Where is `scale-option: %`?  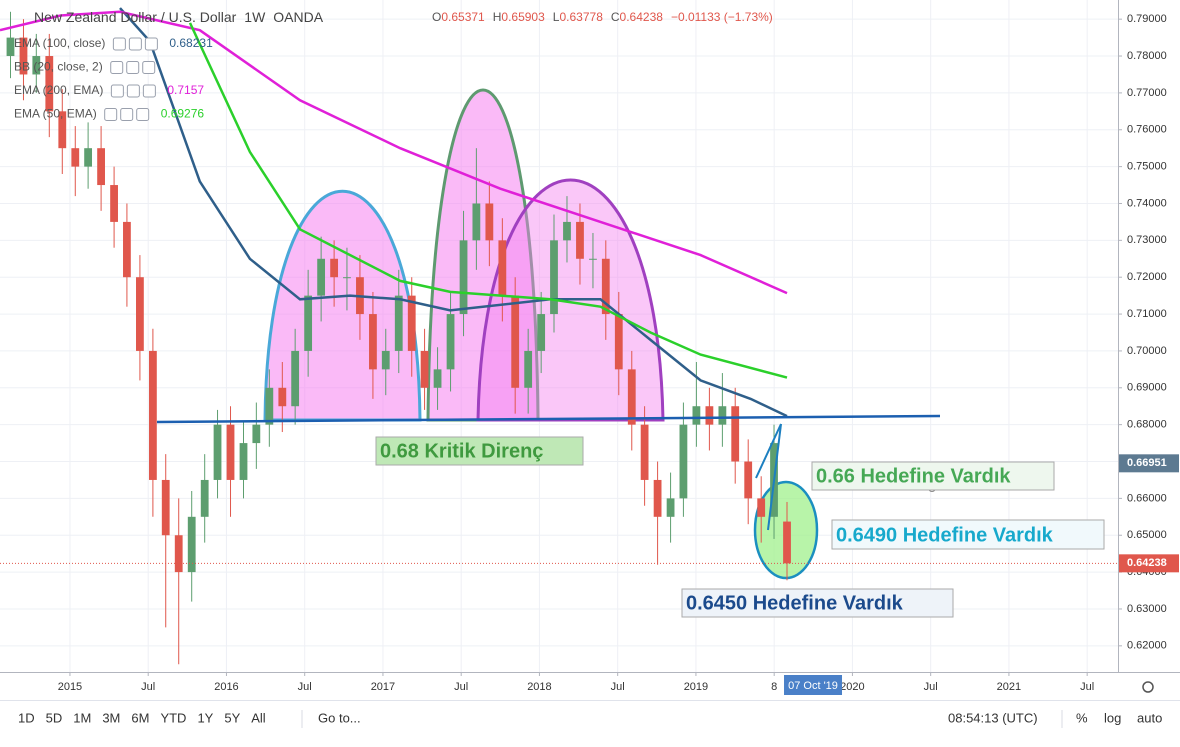
scale-option: % is located at coordinates (1082, 717).